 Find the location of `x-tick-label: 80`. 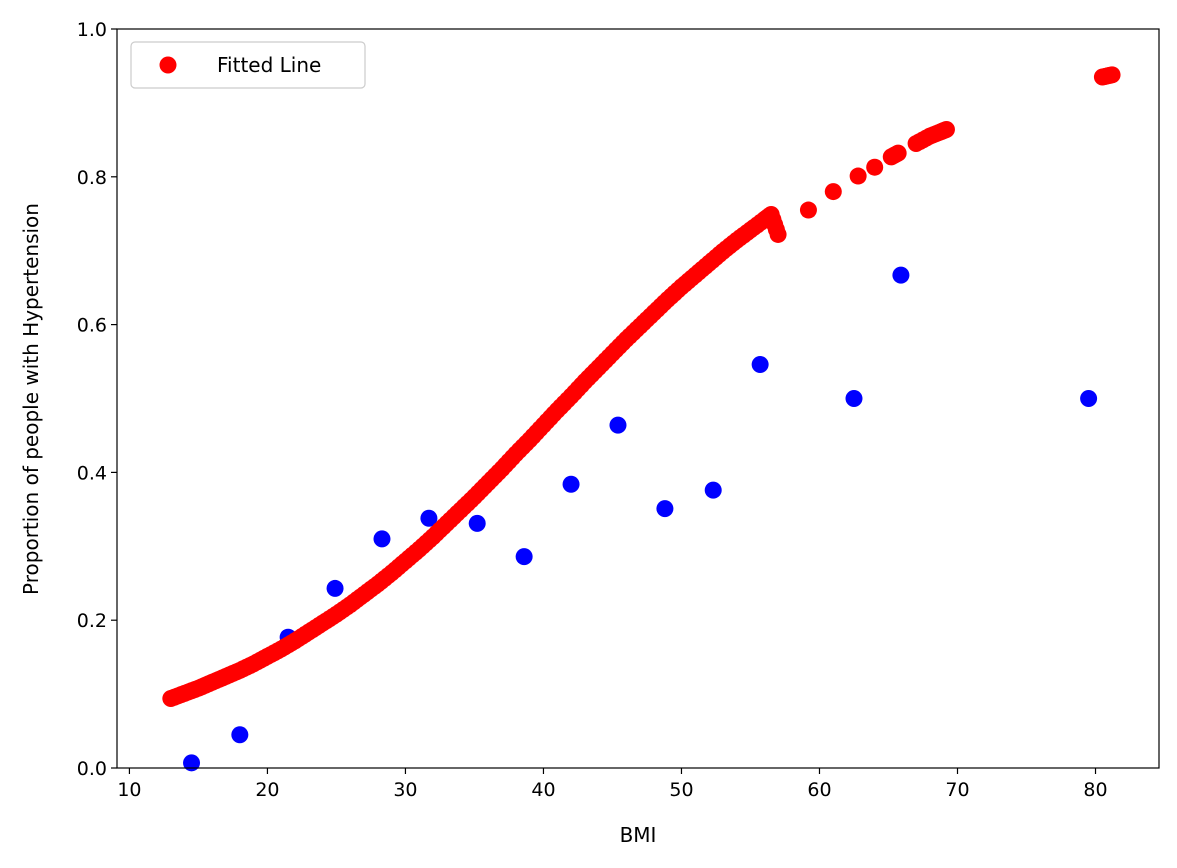

x-tick-label: 80 is located at coordinates (1095, 790).